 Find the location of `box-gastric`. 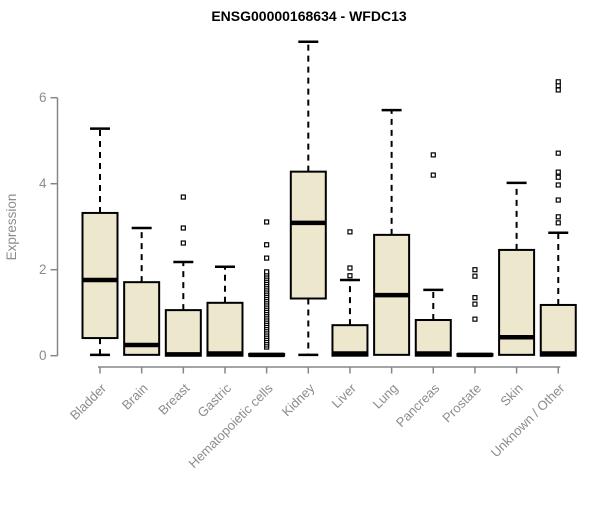

box-gastric is located at coordinates (225, 311).